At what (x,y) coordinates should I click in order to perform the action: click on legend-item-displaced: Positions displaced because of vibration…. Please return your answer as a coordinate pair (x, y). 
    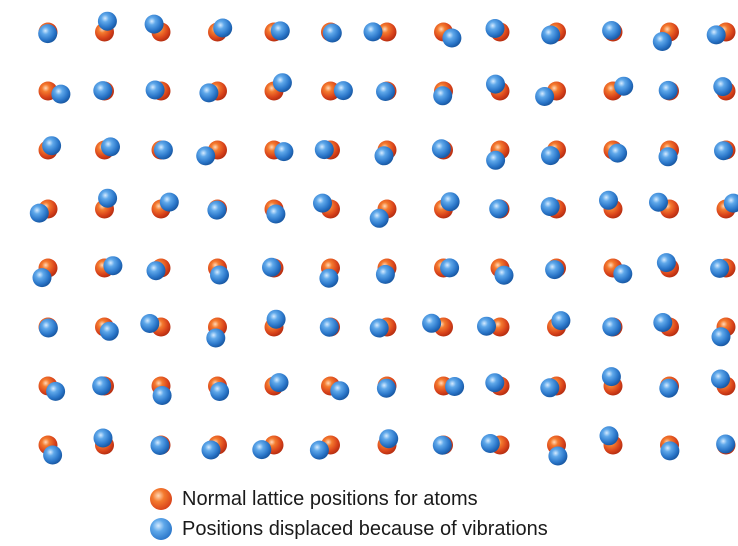
    Looking at the image, I should click on (430, 529).